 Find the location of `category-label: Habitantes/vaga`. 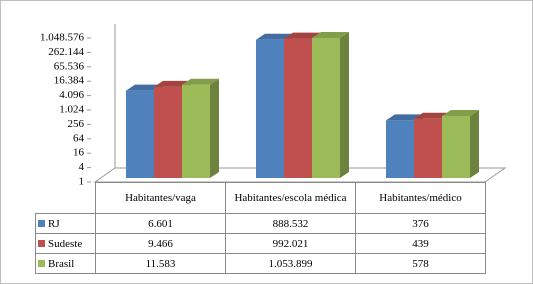

category-label: Habitantes/vaga is located at coordinates (160, 198).